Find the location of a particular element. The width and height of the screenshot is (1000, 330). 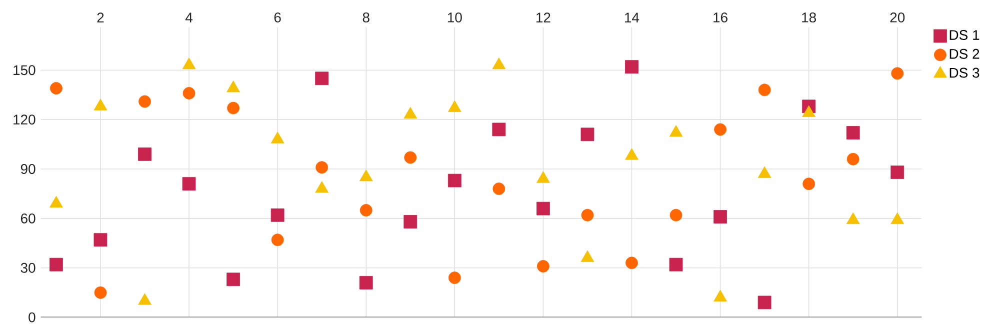

x-tick-label: 18 is located at coordinates (809, 17).